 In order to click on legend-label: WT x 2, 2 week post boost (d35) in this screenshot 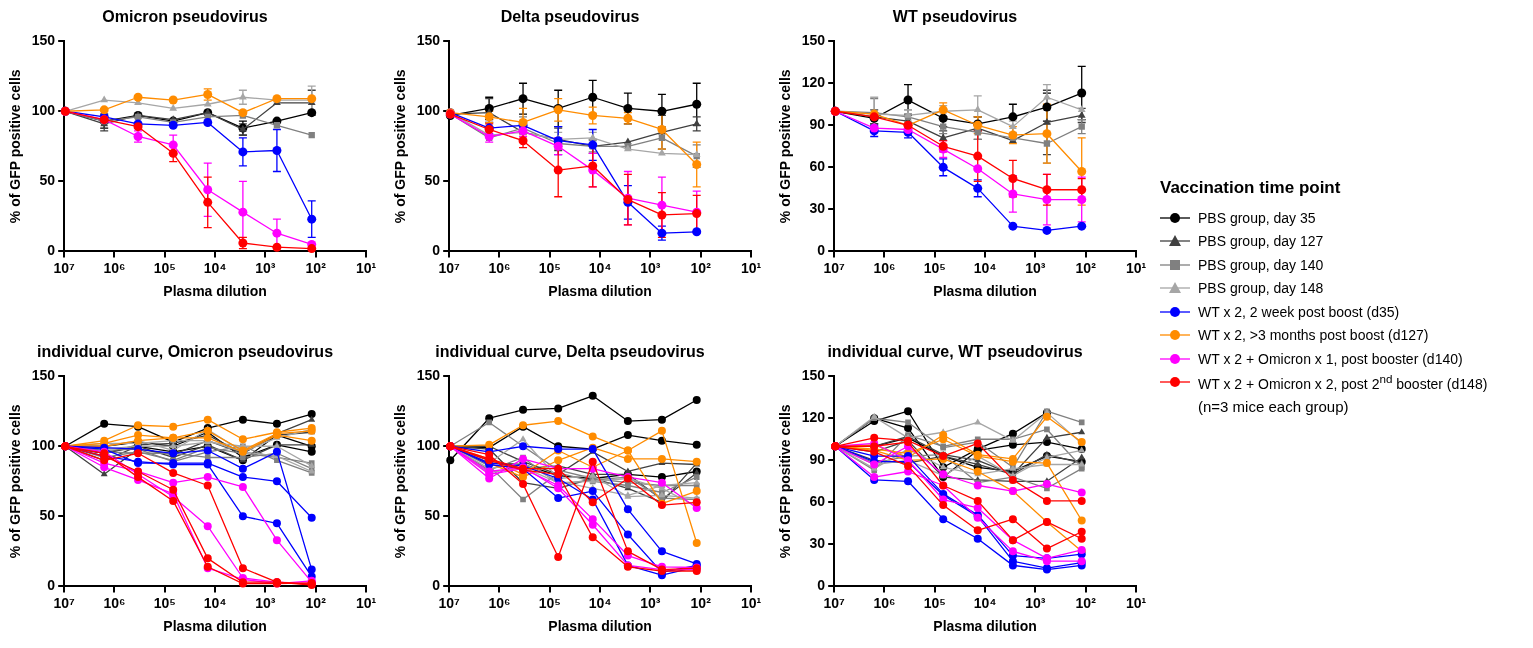, I will do `click(1299, 311)`.